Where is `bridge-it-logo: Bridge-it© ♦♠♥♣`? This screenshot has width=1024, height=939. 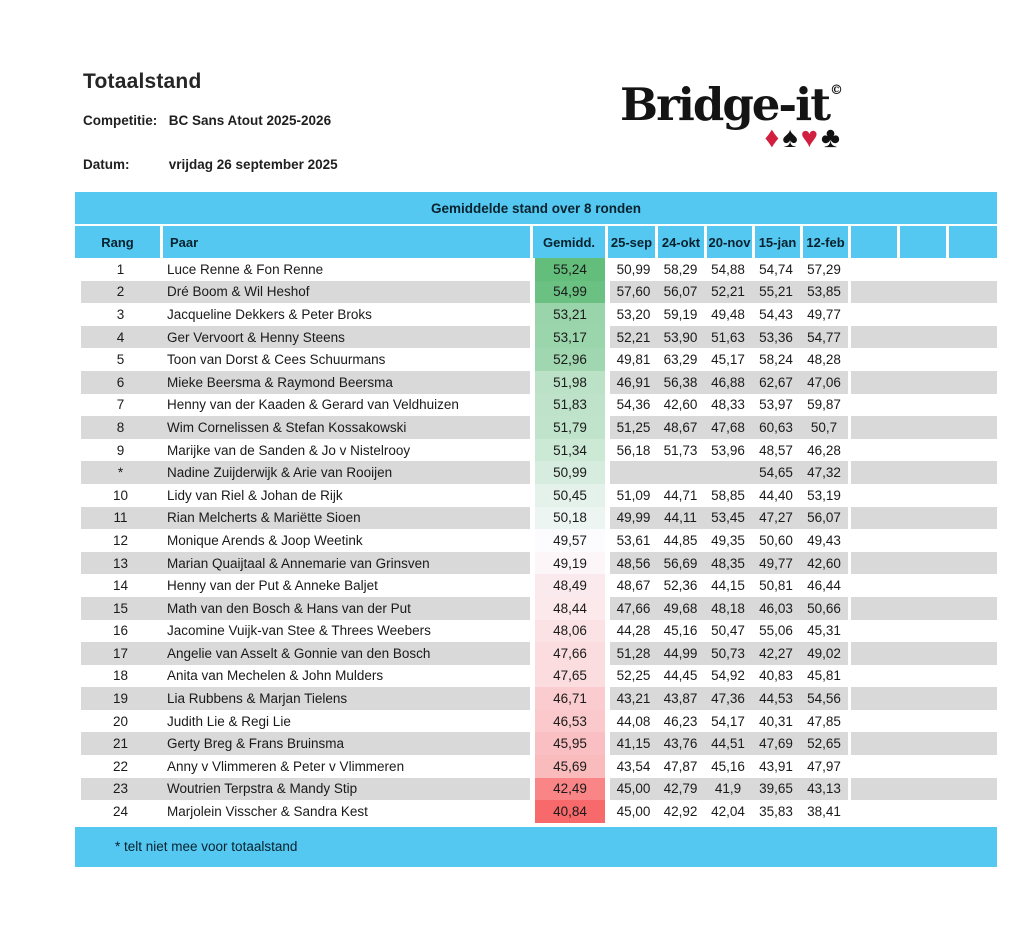 bridge-it-logo: Bridge-it© ♦♠♥♣ is located at coordinates (713, 116).